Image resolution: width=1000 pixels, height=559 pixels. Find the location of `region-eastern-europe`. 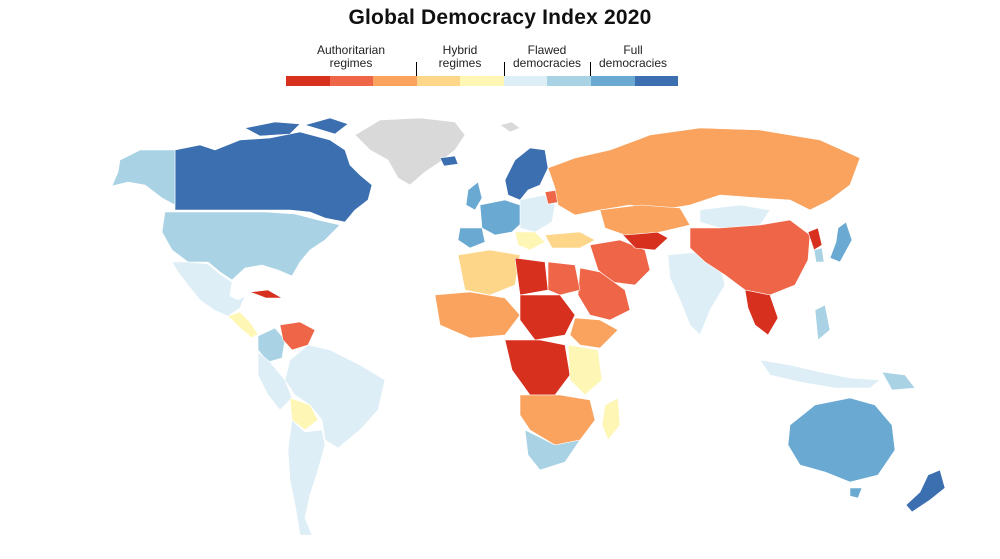

region-eastern-europe is located at coordinates (537, 213).